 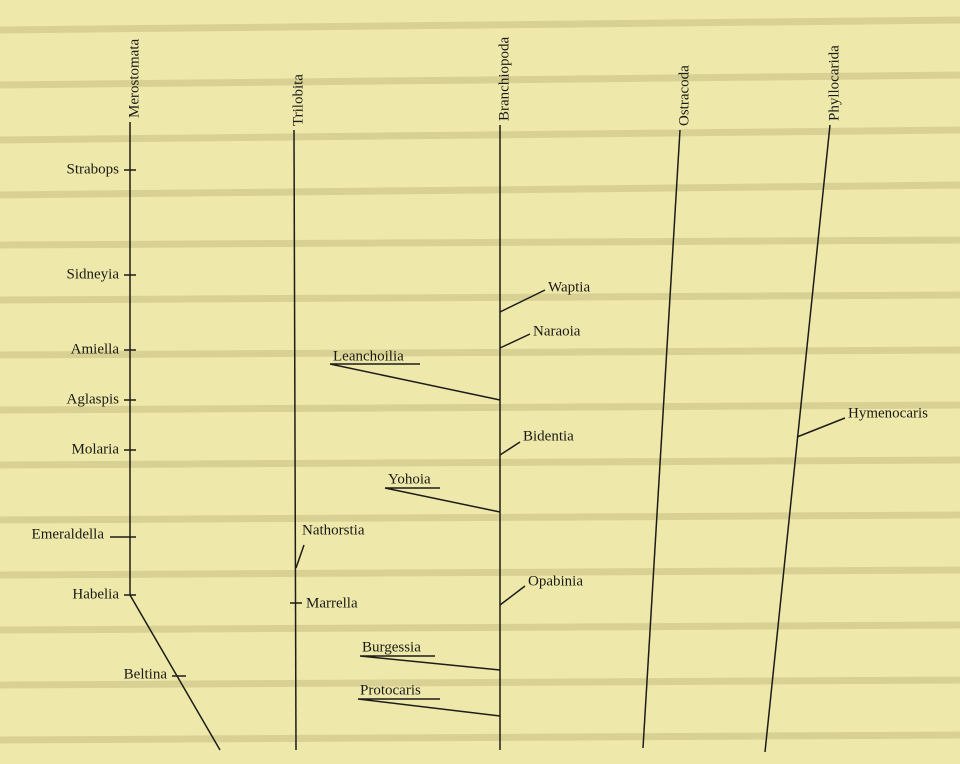 I want to click on taxon-label: Sidneyia, so click(x=93, y=274).